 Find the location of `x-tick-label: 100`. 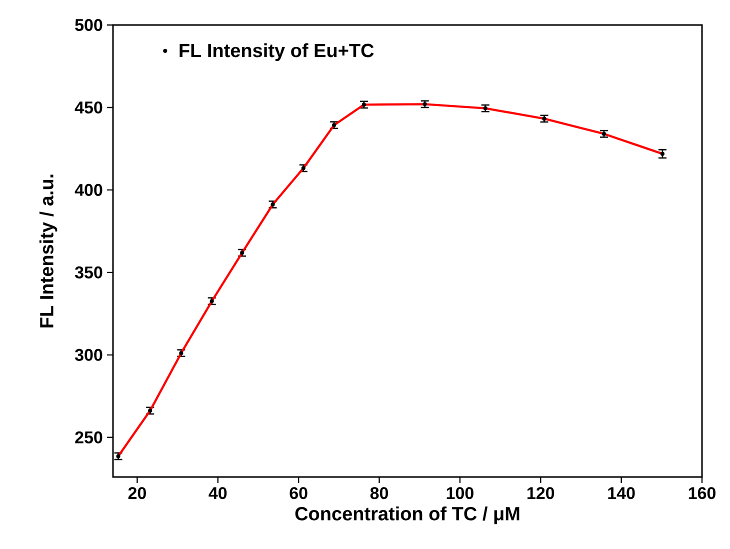

x-tick-label: 100 is located at coordinates (460, 493).